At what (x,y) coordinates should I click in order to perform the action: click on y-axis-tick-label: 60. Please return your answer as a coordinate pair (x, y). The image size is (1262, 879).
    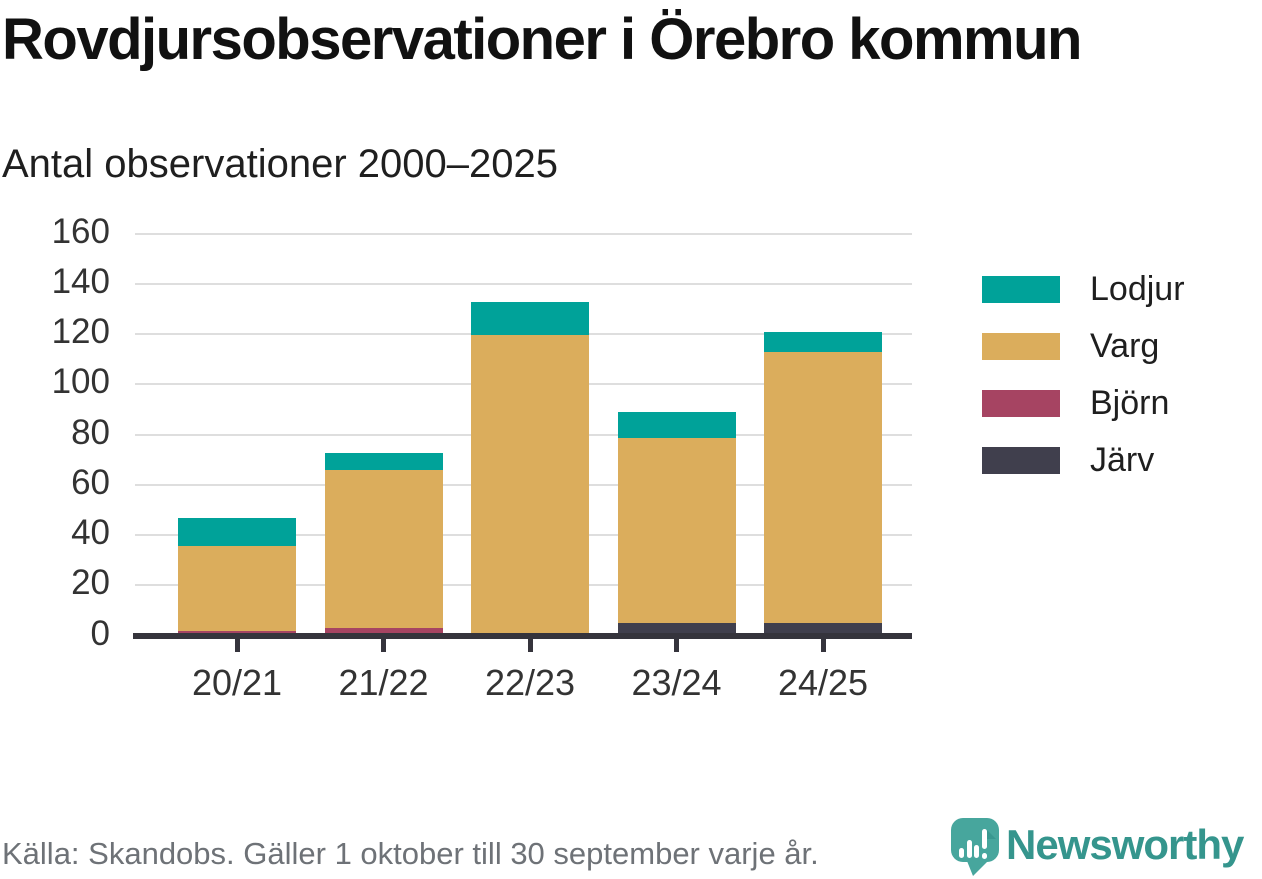
    Looking at the image, I should click on (90, 482).